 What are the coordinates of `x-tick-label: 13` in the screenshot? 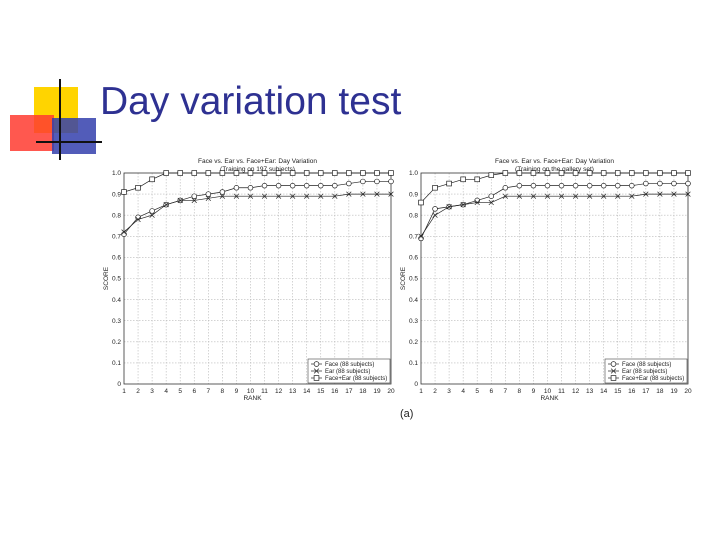 It's located at (590, 391).